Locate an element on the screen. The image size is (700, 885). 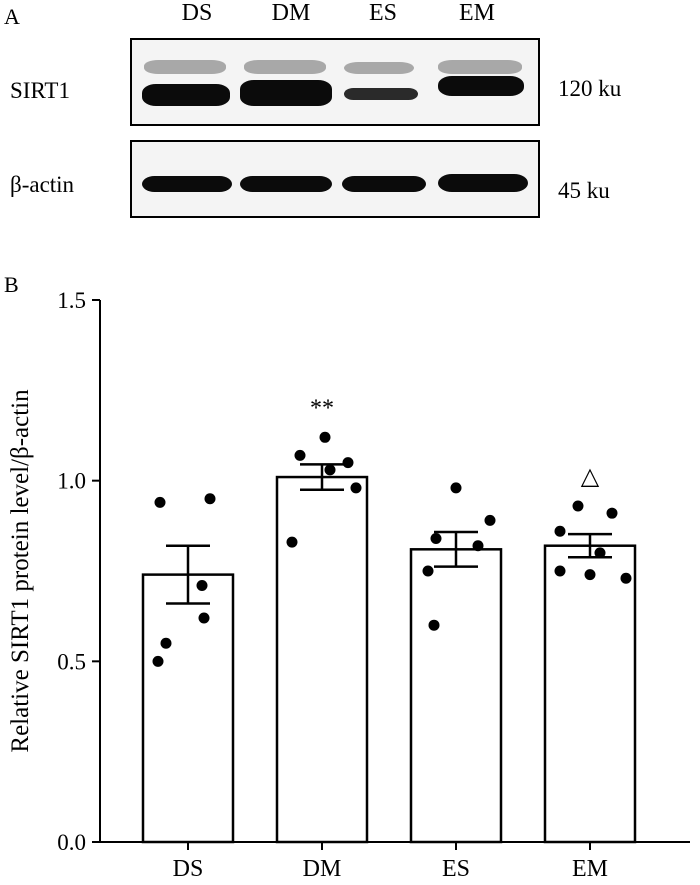
y-axis-label: Relative SIRT1 protein level/β-actin is located at coordinates (20, 571).